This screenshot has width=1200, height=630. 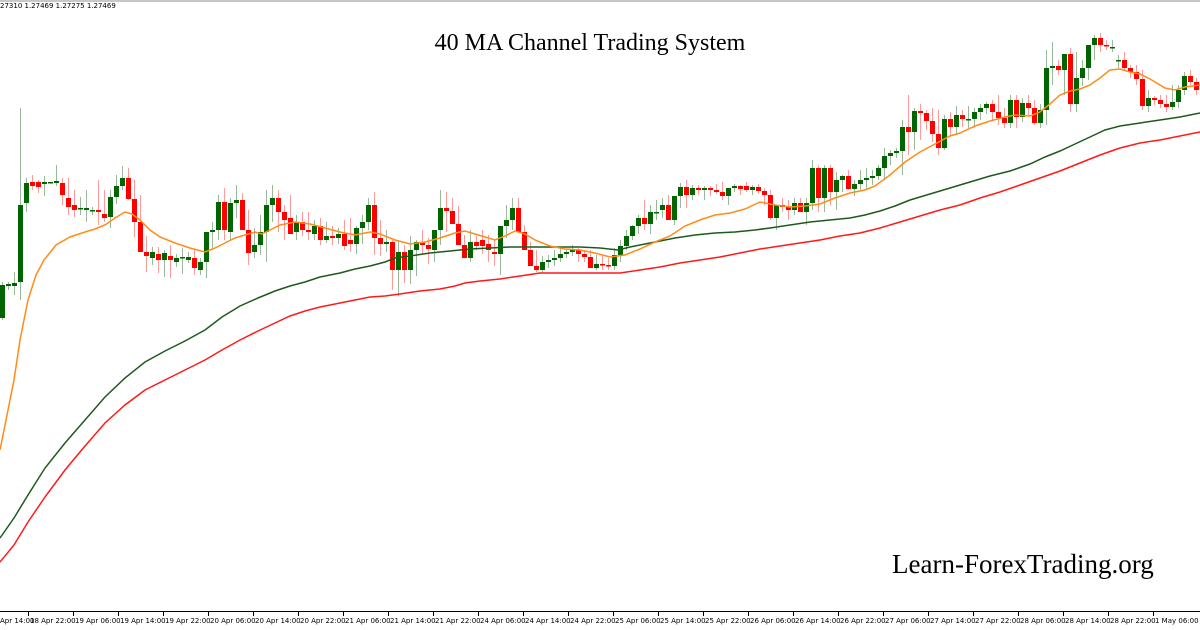 I want to click on time-axis-label: 28 Apr 06:00, so click(x=1043, y=621).